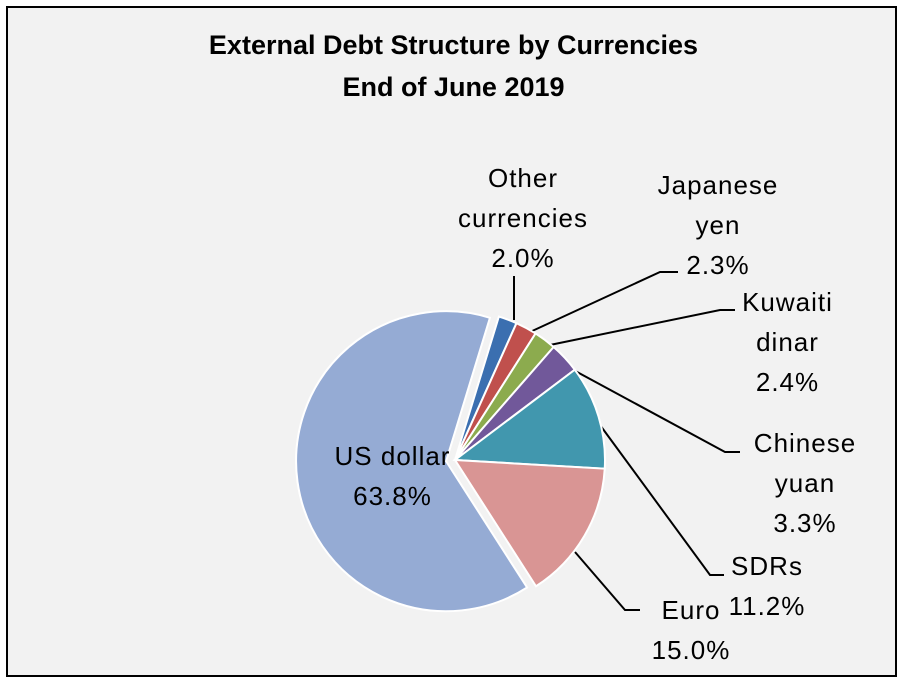 This screenshot has height=687, width=907. I want to click on value-label: 3.3%, so click(805, 523).